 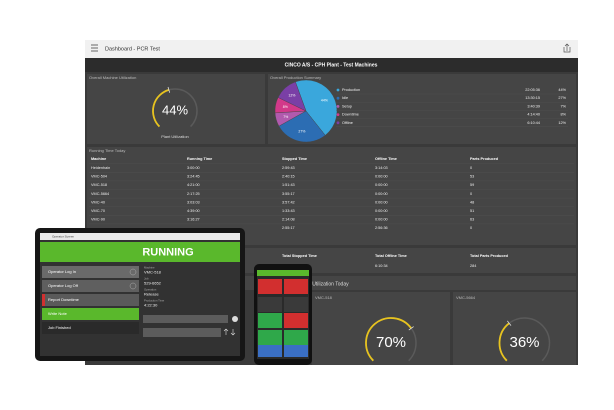 I want to click on gauge-value: 44%, so click(x=175, y=109).